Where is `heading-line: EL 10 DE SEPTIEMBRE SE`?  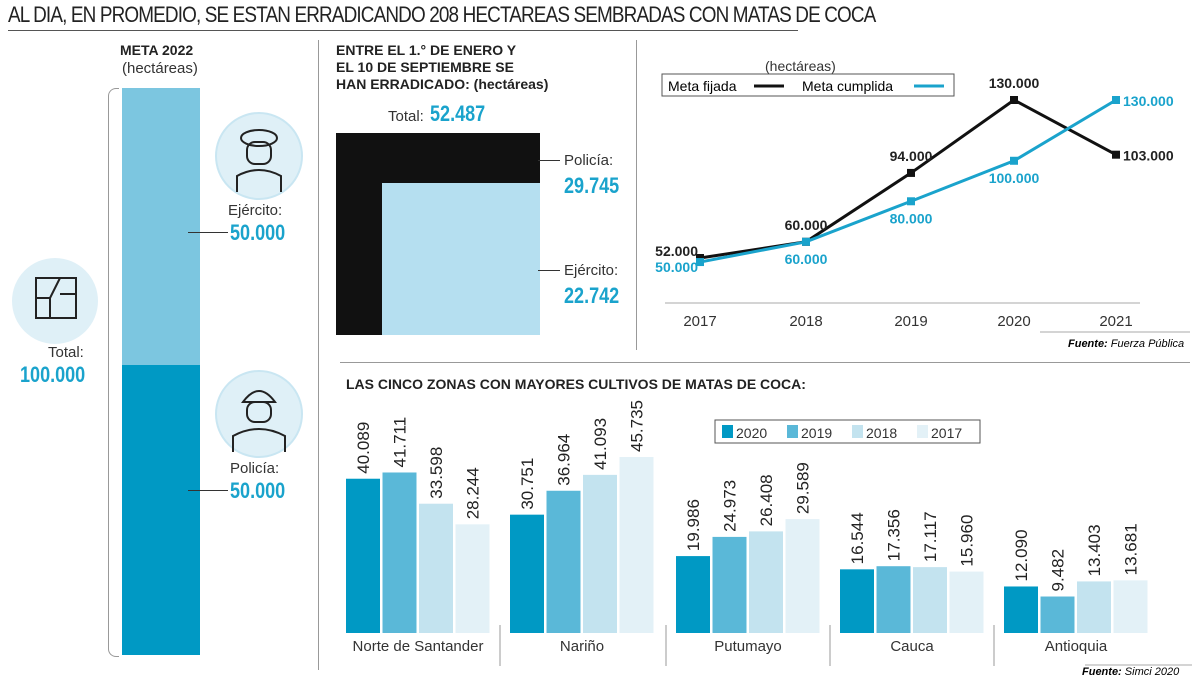 heading-line: EL 10 DE SEPTIEMBRE SE is located at coordinates (425, 67).